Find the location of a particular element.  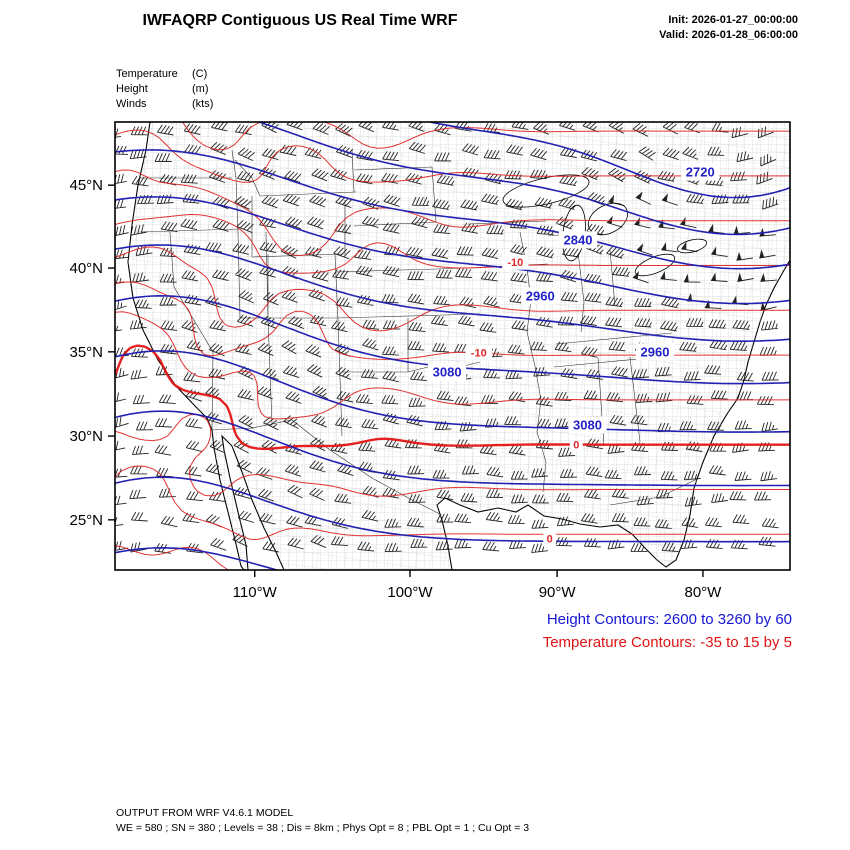

legend-row-winds: Winds (kts) is located at coordinates (165, 103).